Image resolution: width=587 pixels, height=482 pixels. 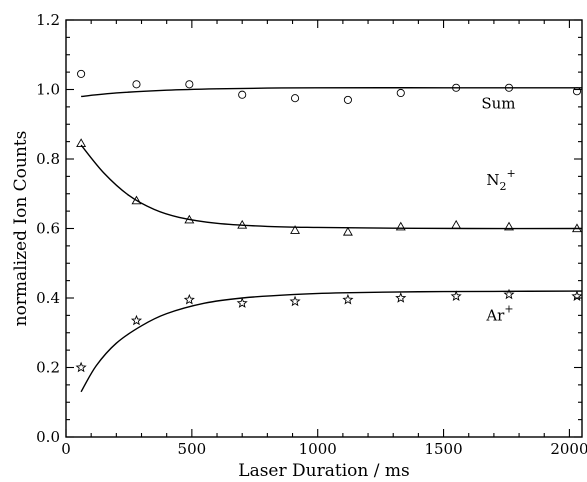 I want to click on x-tick-label: 0, so click(x=66, y=449).